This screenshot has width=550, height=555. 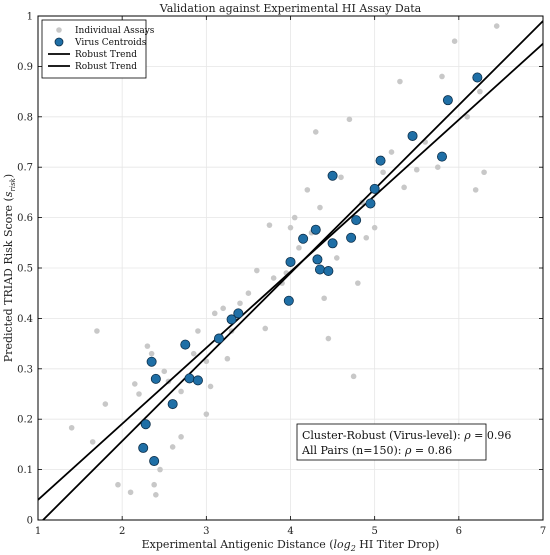 What do you see at coordinates (30, 17) in the screenshot?
I see `y-tick-label: 1` at bounding box center [30, 17].